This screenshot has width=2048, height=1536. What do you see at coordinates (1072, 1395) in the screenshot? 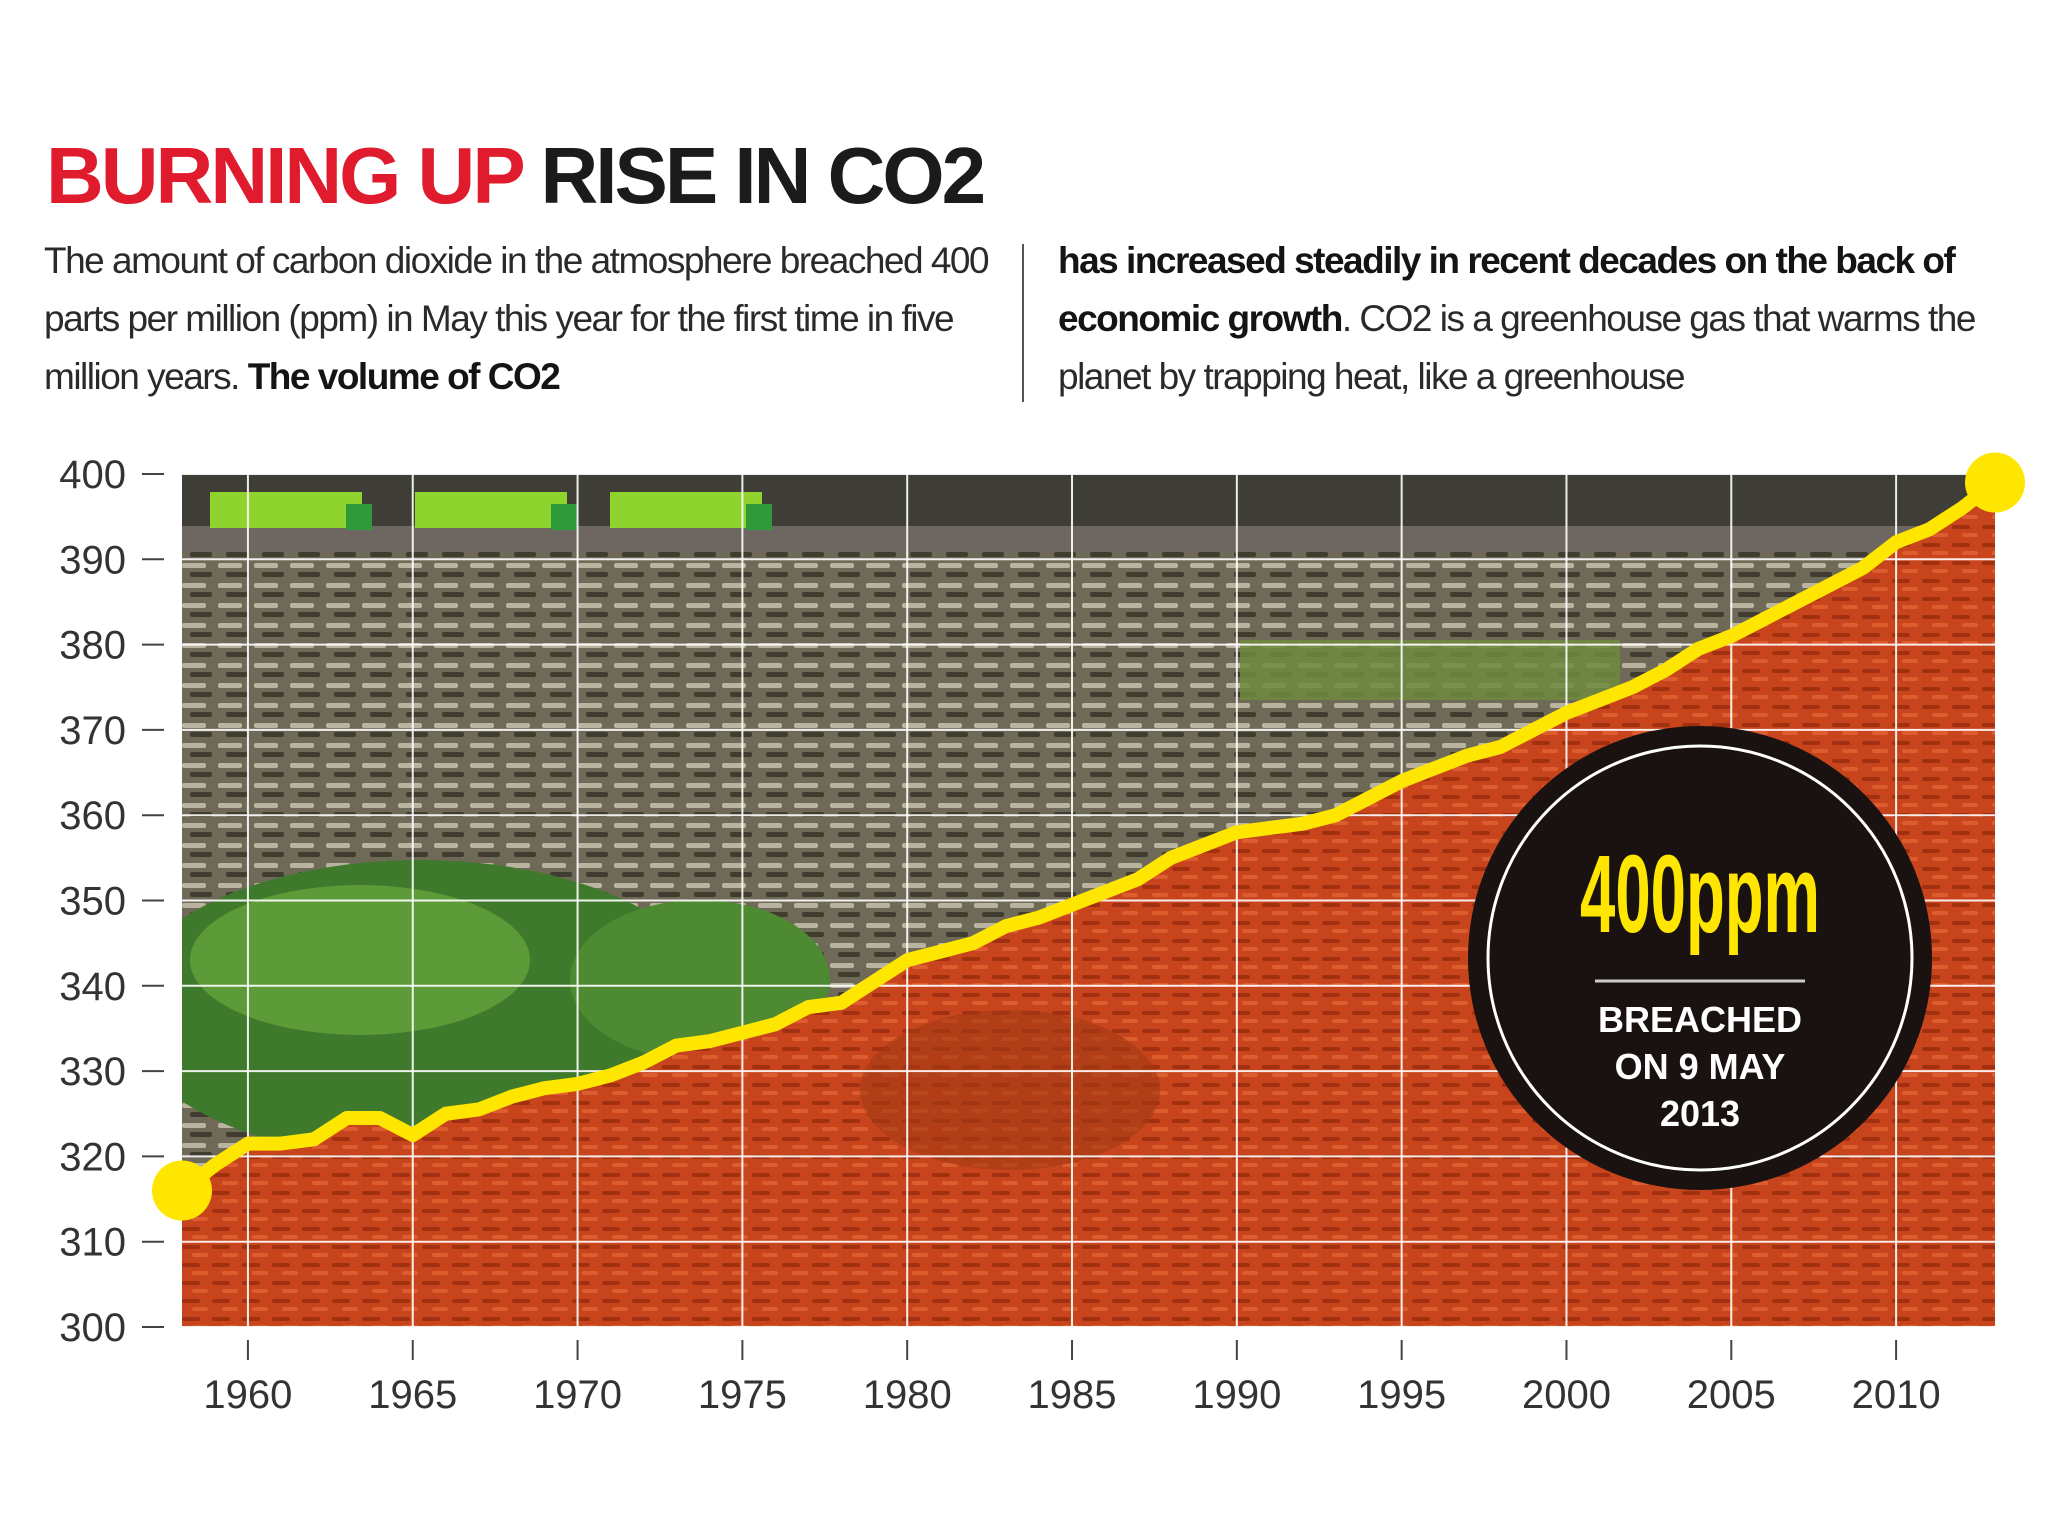
I see `xtick-label-1985: 1985` at bounding box center [1072, 1395].